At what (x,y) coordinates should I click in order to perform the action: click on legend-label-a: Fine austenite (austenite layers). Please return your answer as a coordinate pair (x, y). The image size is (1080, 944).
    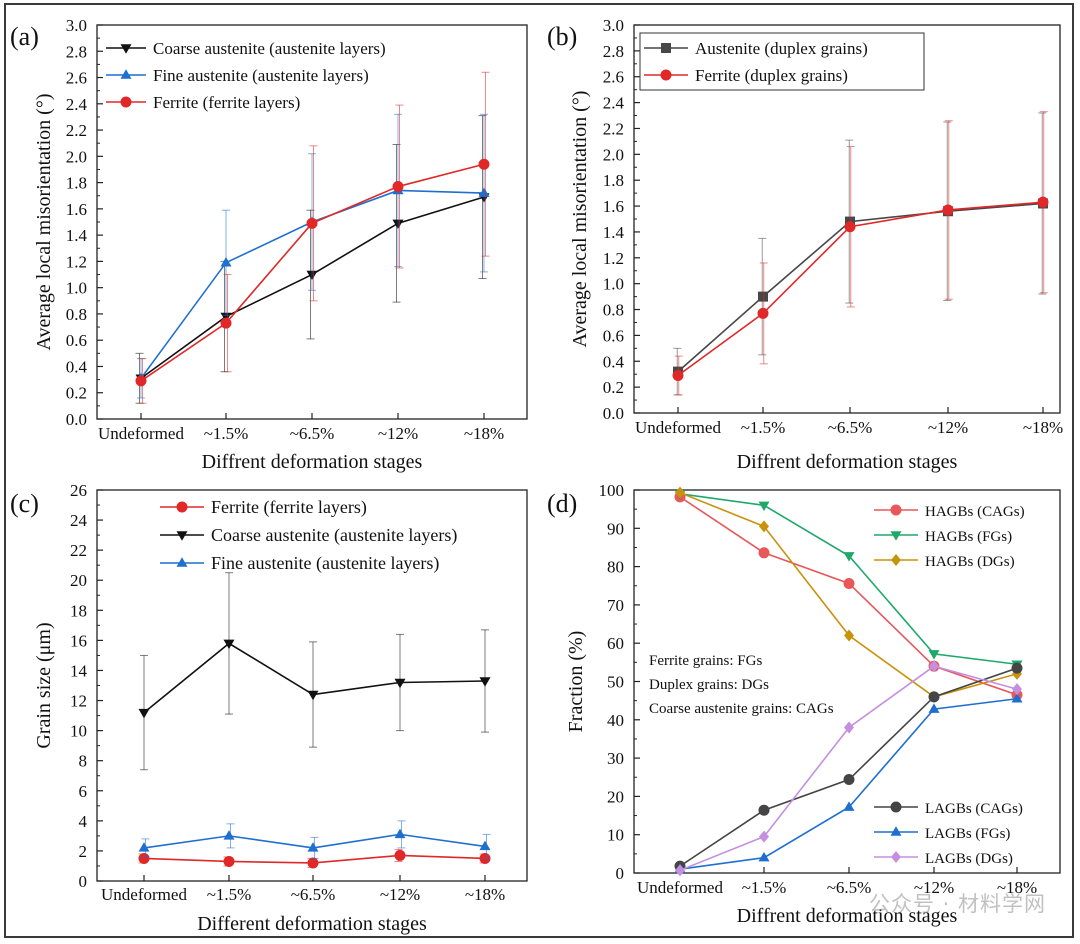
    Looking at the image, I should click on (261, 75).